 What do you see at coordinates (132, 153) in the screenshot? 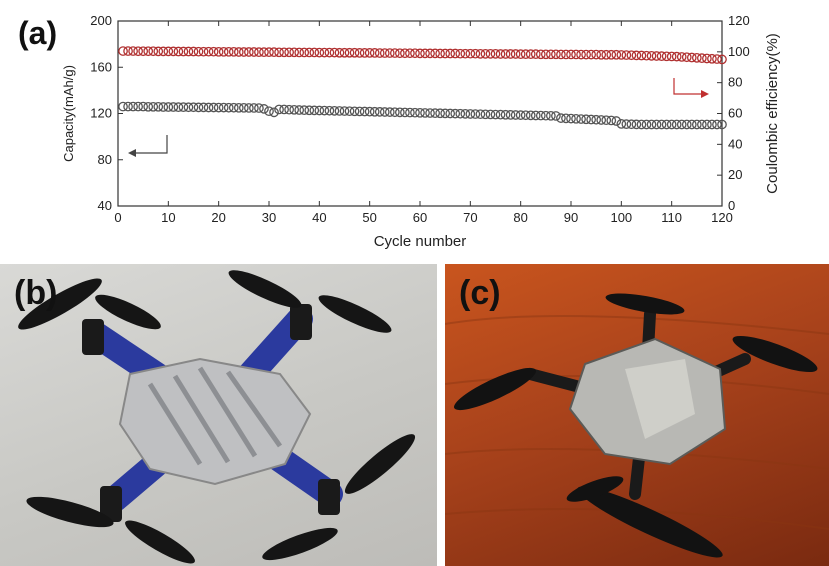
I see `left-axis-arrowhead` at bounding box center [132, 153].